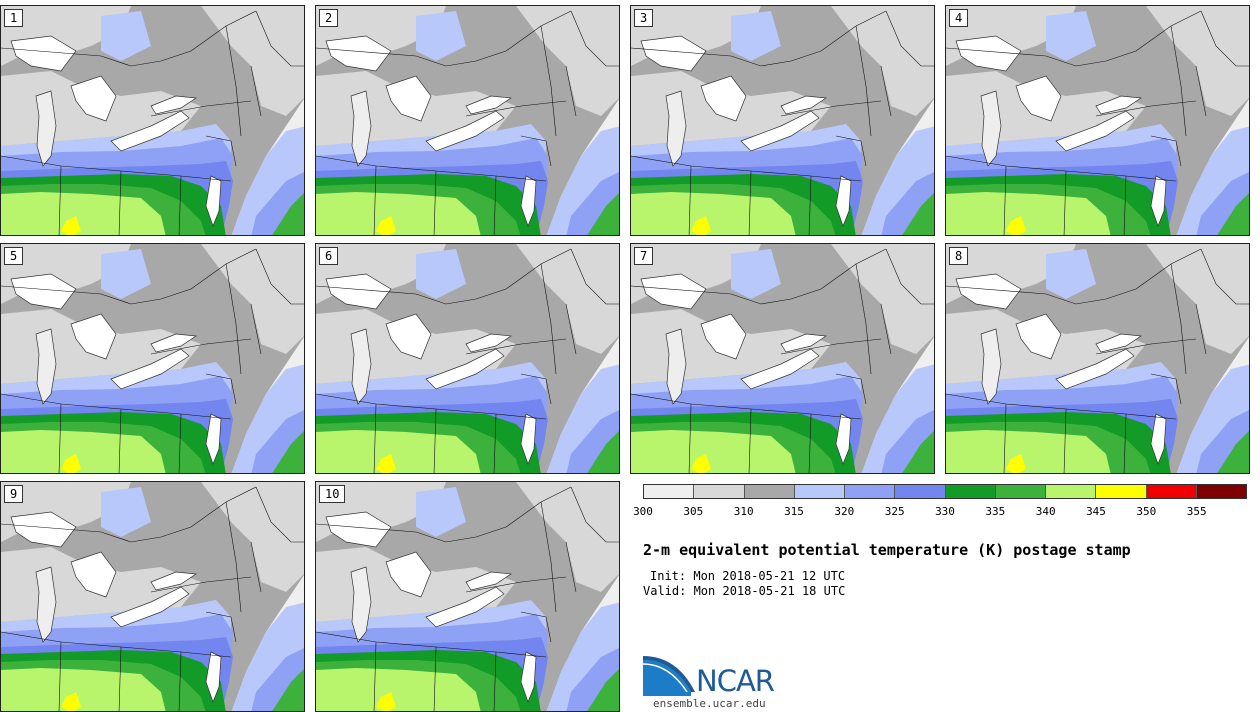 The width and height of the screenshot is (1260, 712). What do you see at coordinates (14, 256) in the screenshot?
I see `stamp-number: 5` at bounding box center [14, 256].